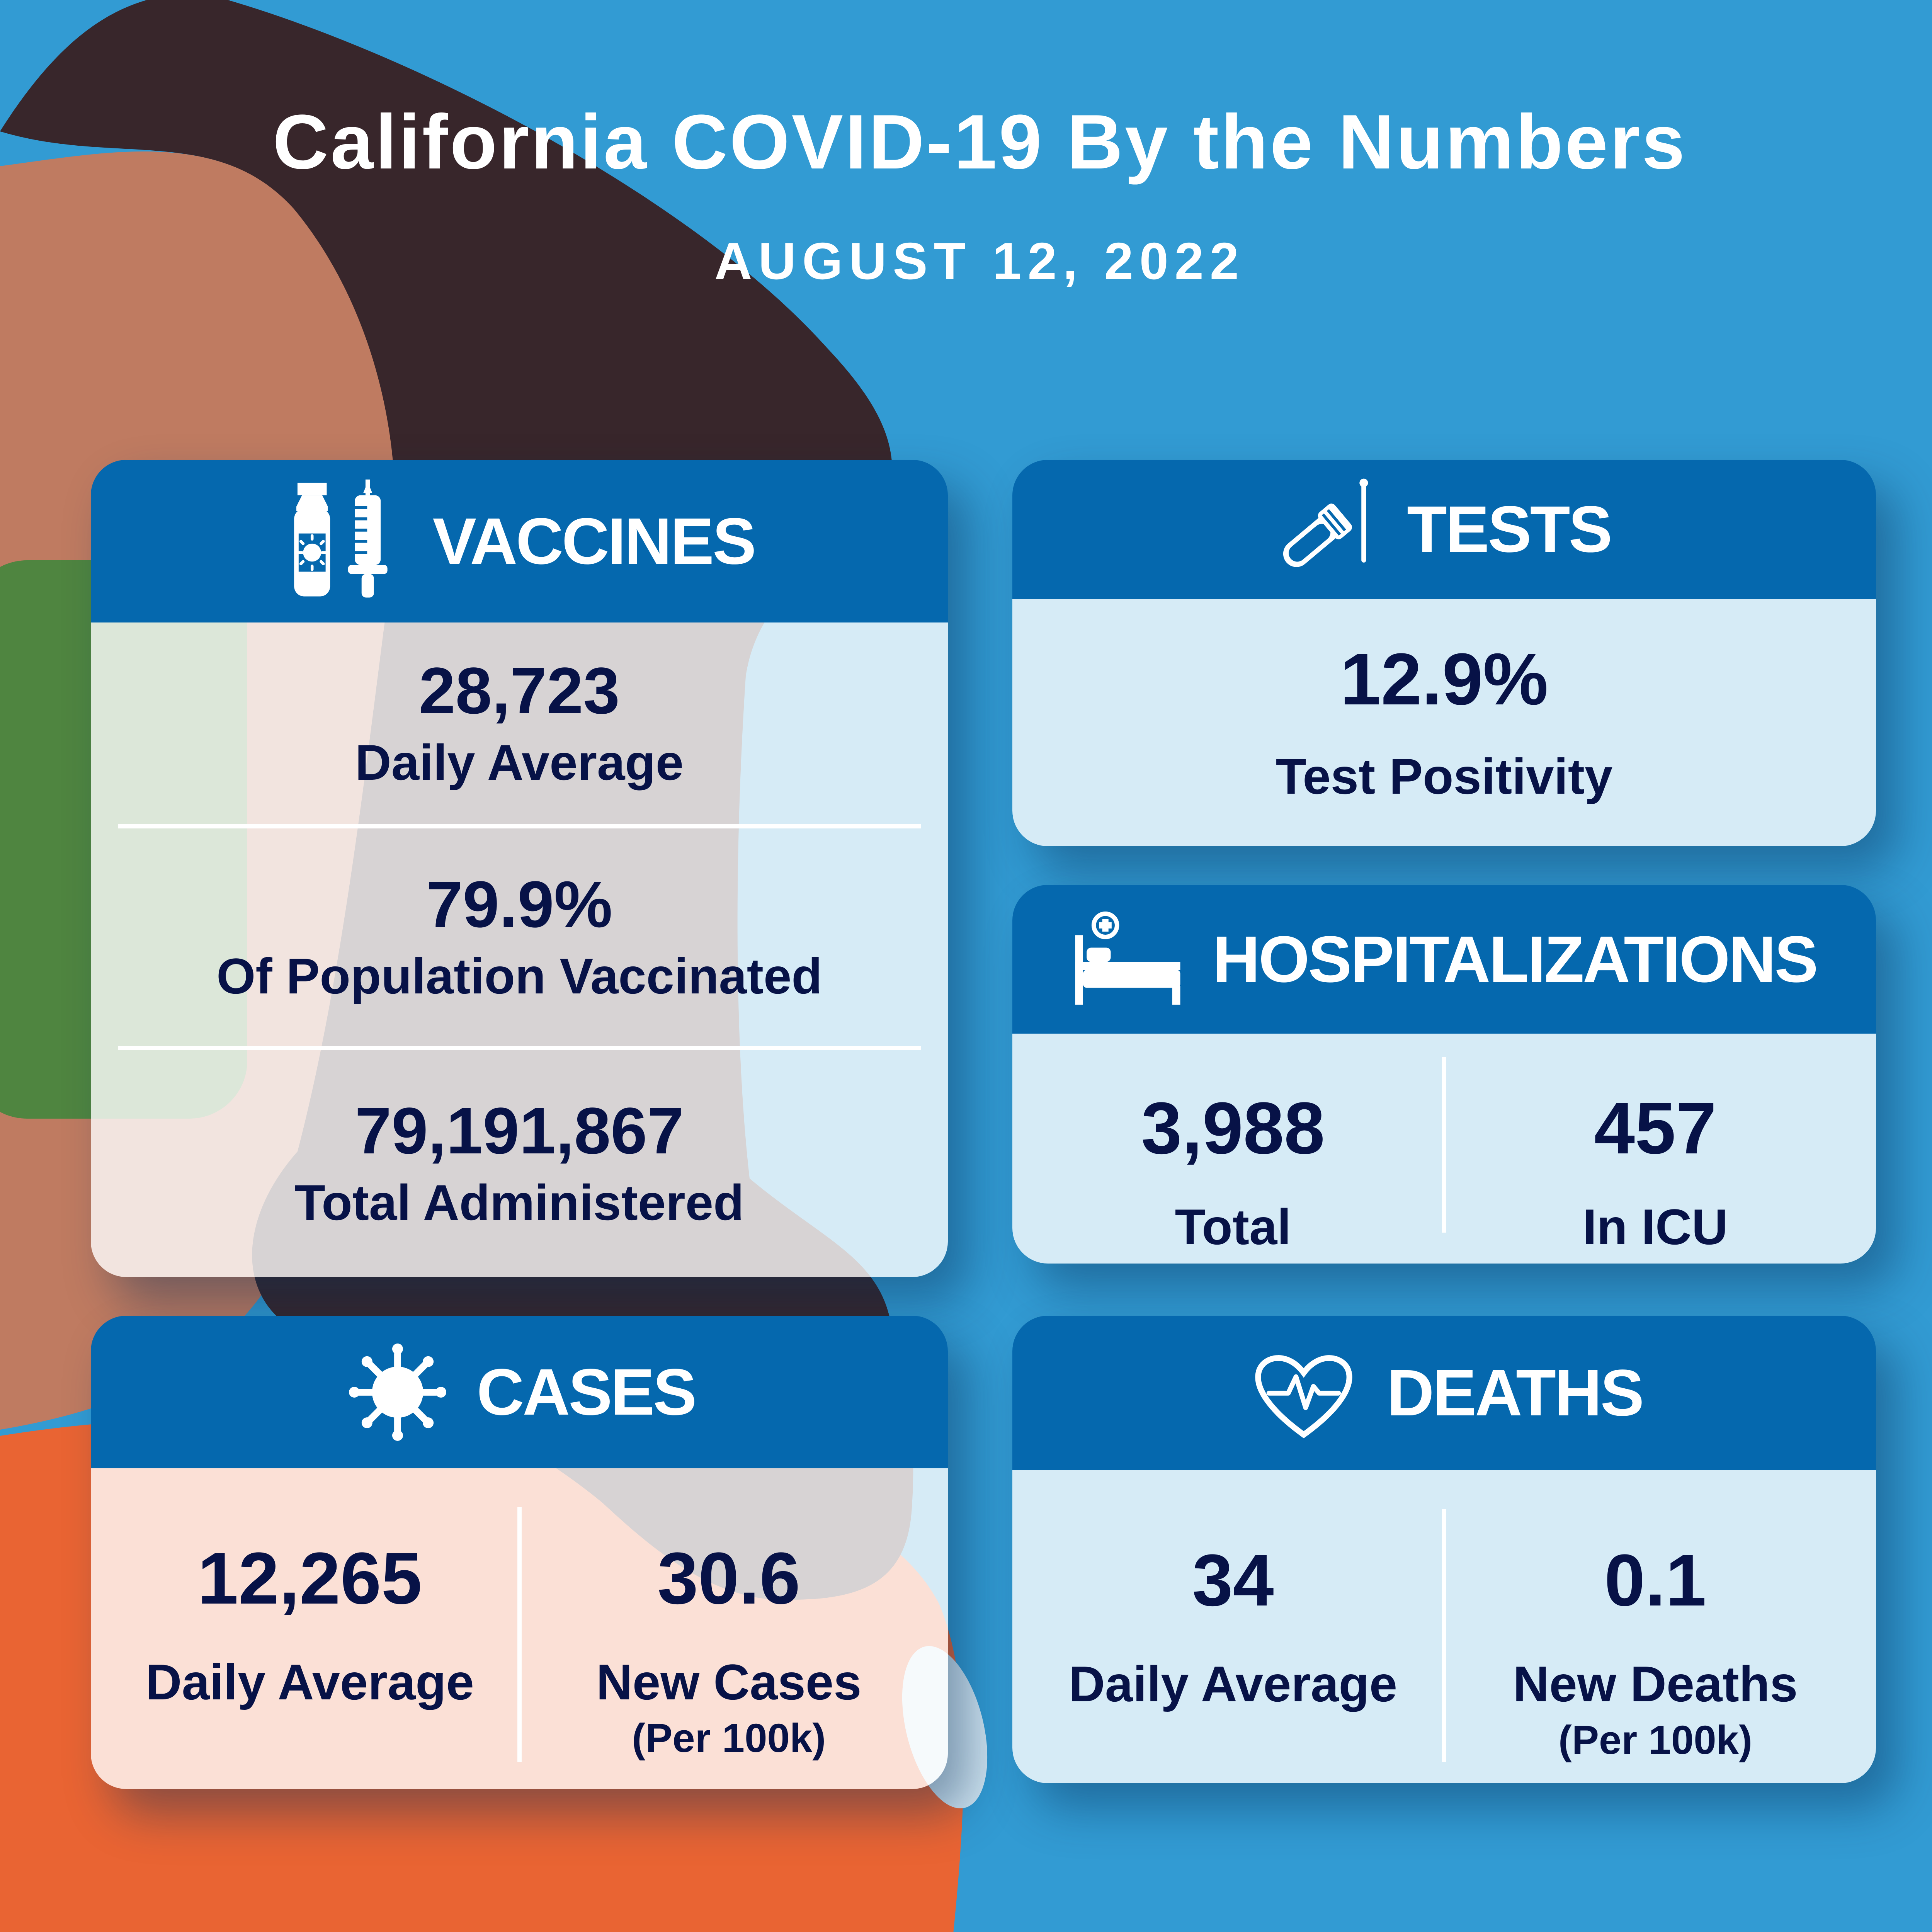  What do you see at coordinates (1656, 1580) in the screenshot?
I see `stat-value: 0.1` at bounding box center [1656, 1580].